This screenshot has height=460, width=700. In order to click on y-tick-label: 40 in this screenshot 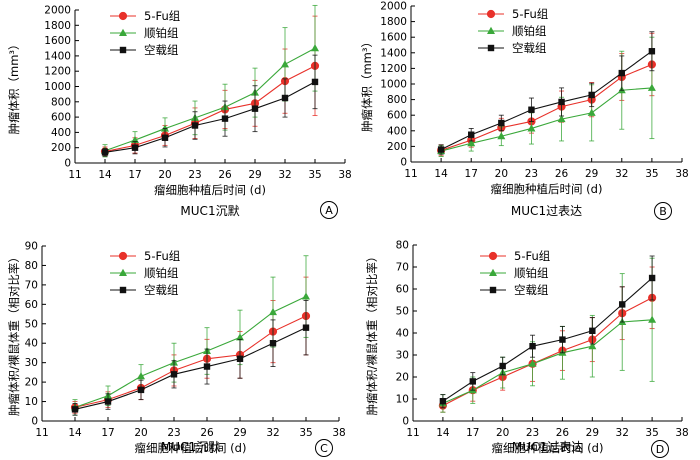, I will do `click(31, 344)`.